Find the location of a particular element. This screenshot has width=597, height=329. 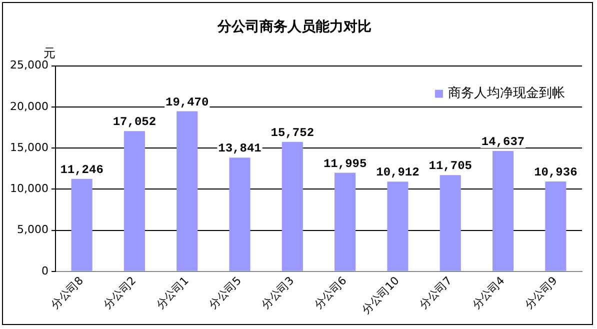

data-label: 10,936 is located at coordinates (556, 172).